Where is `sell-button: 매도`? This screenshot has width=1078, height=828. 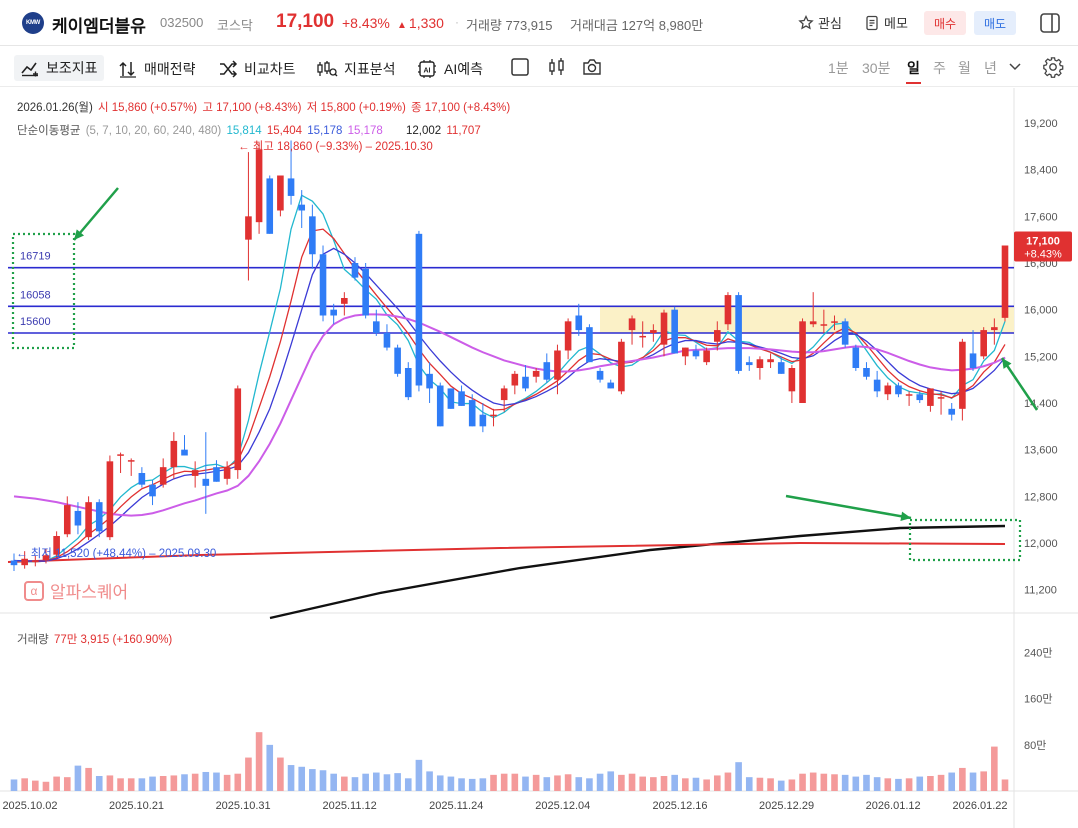
sell-button: 매도 is located at coordinates (995, 23).